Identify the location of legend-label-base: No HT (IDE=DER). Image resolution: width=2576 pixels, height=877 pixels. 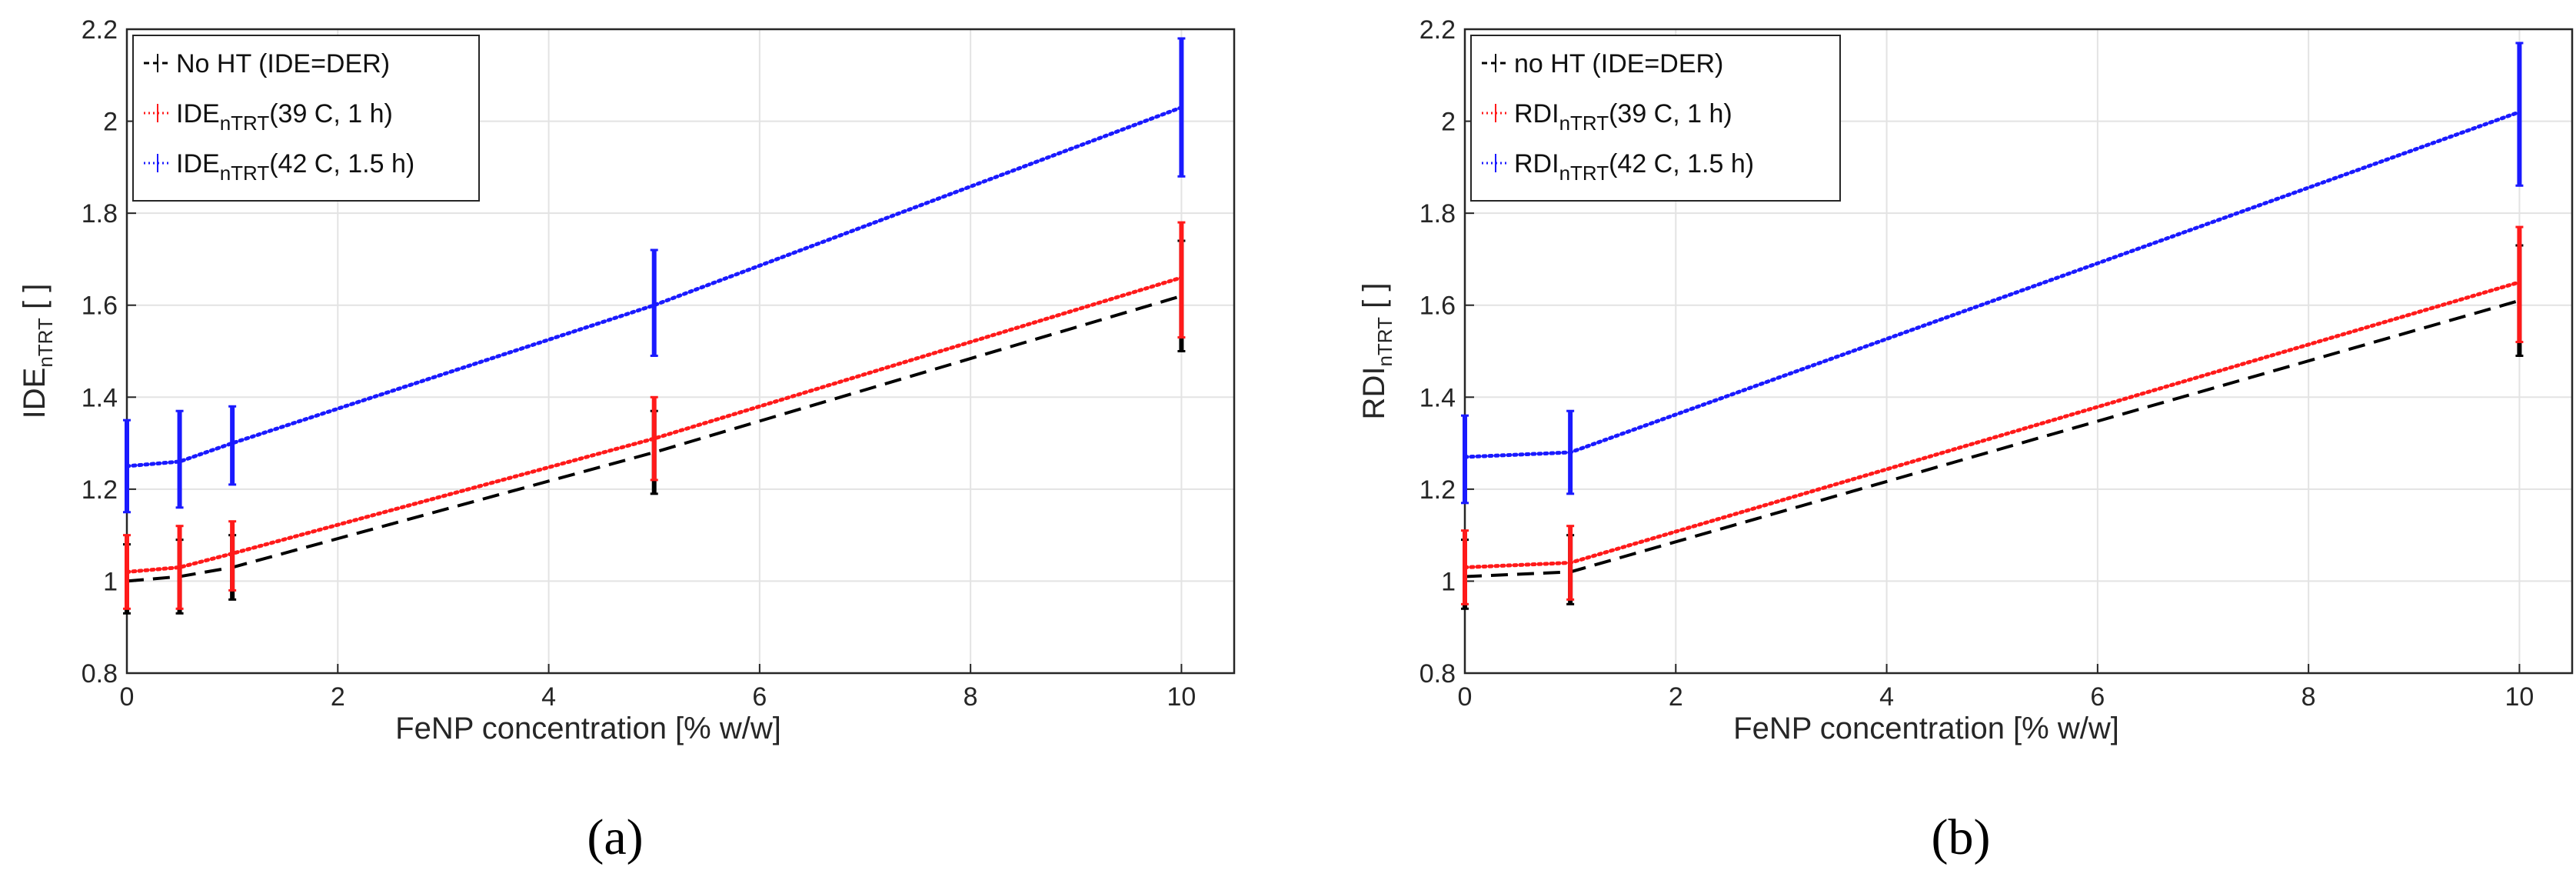
(283, 63).